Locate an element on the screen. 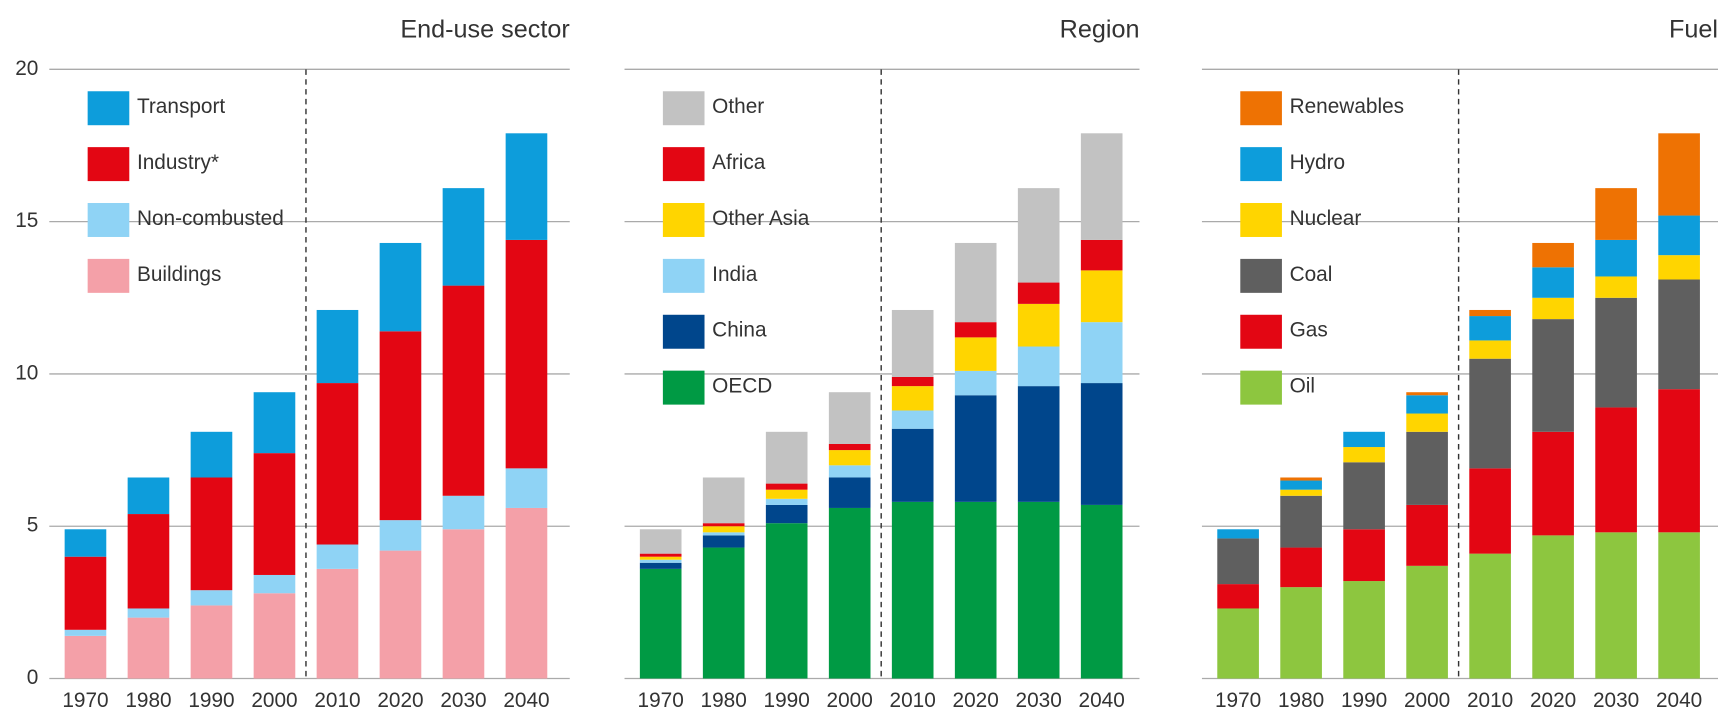 The image size is (1718, 715). legend-label: Other Asia is located at coordinates (761, 218).